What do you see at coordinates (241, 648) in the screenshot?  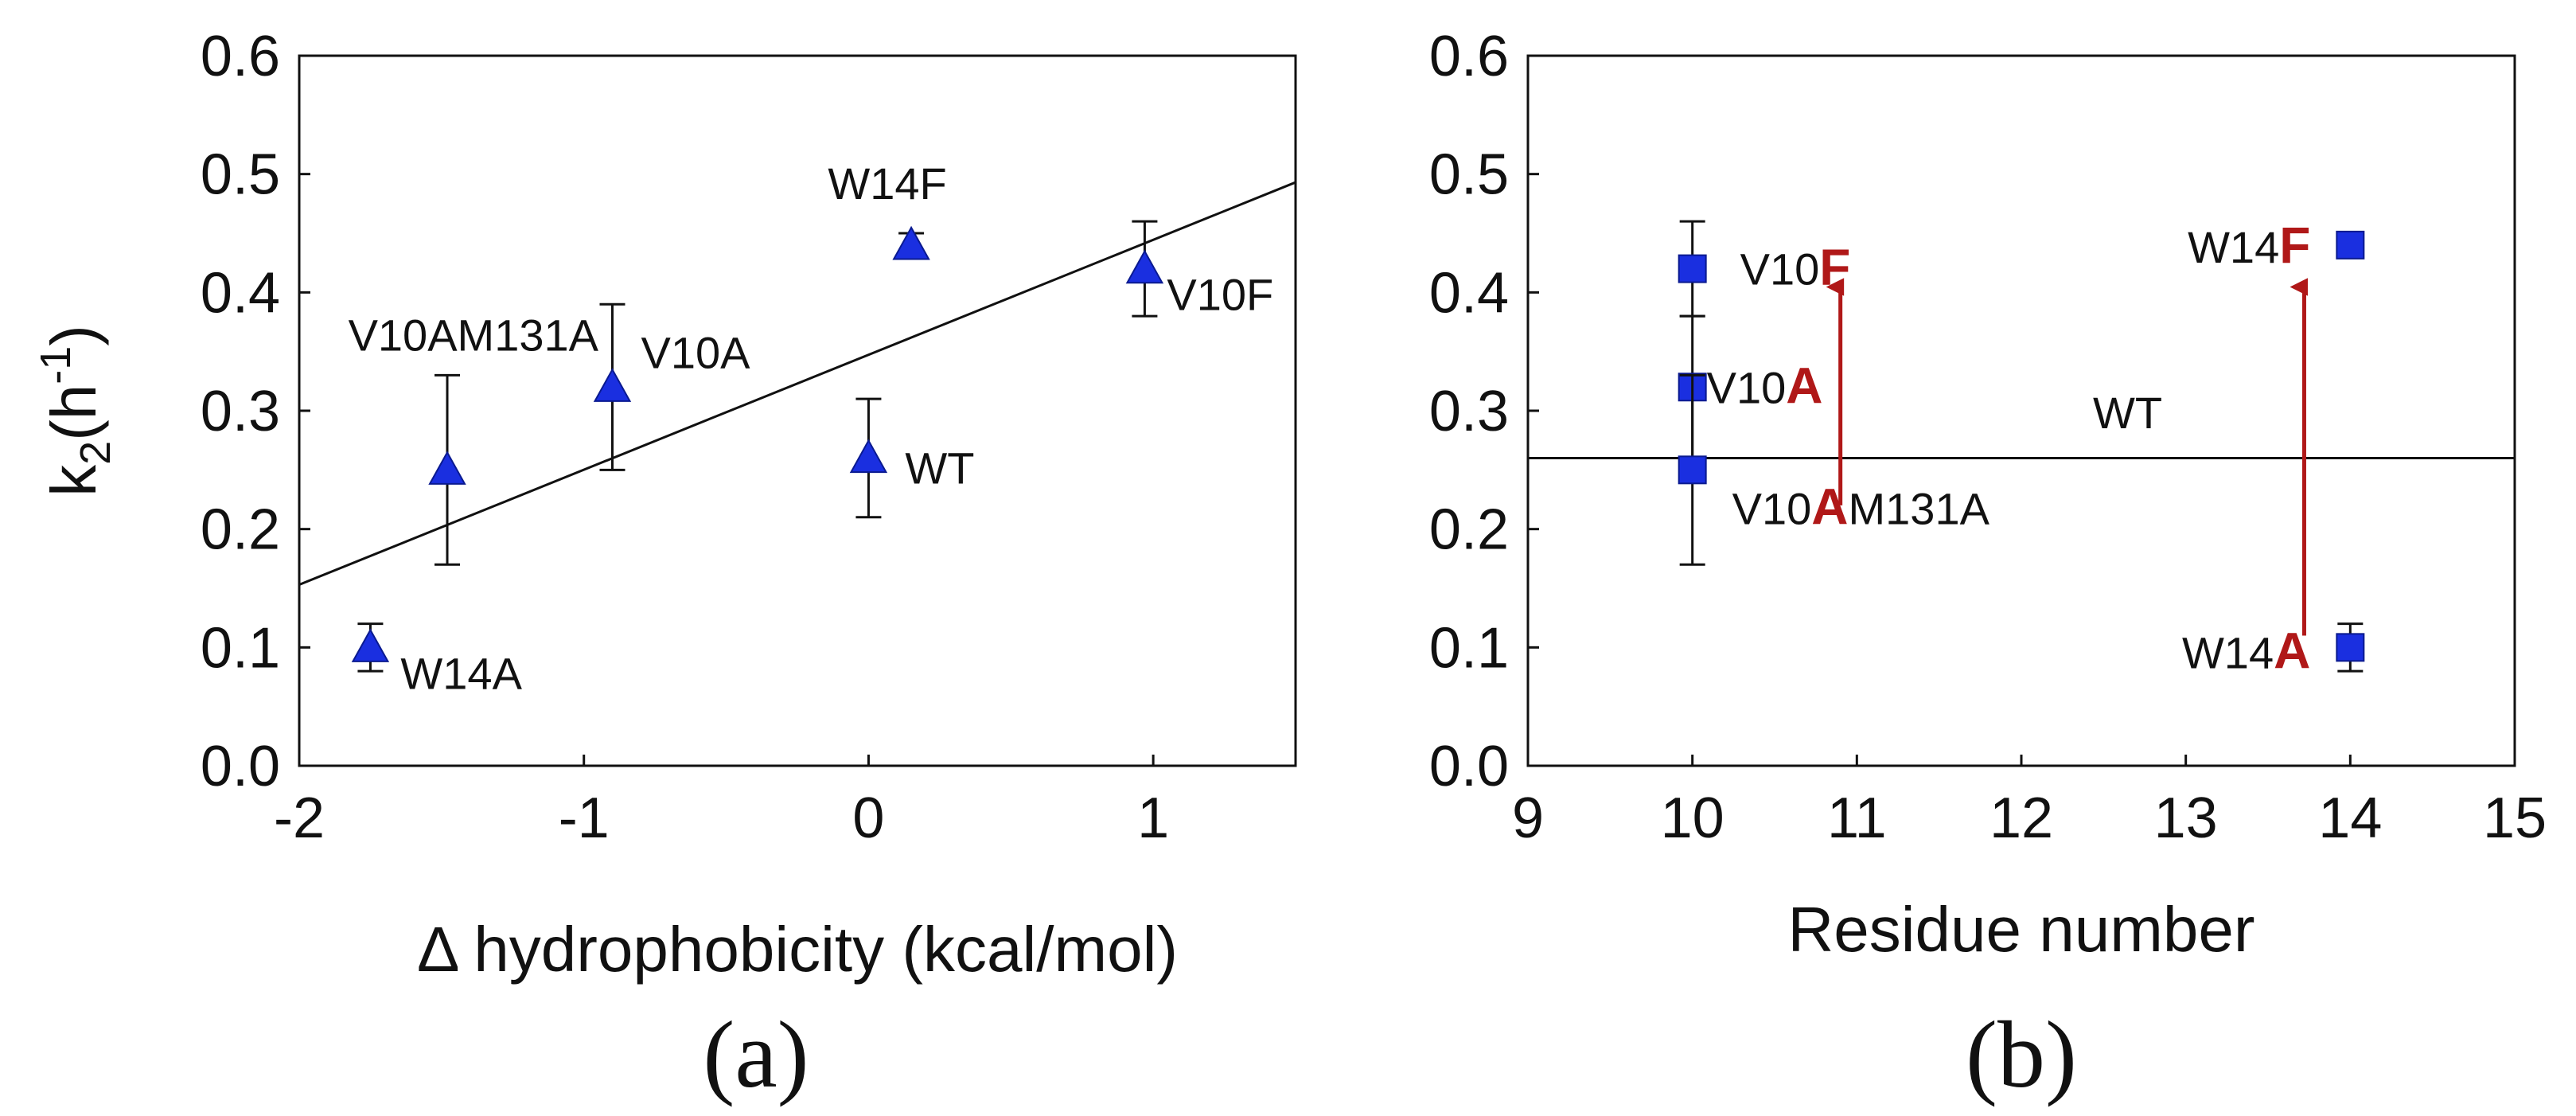 I see `a-y-tick-label: 0.1` at bounding box center [241, 648].